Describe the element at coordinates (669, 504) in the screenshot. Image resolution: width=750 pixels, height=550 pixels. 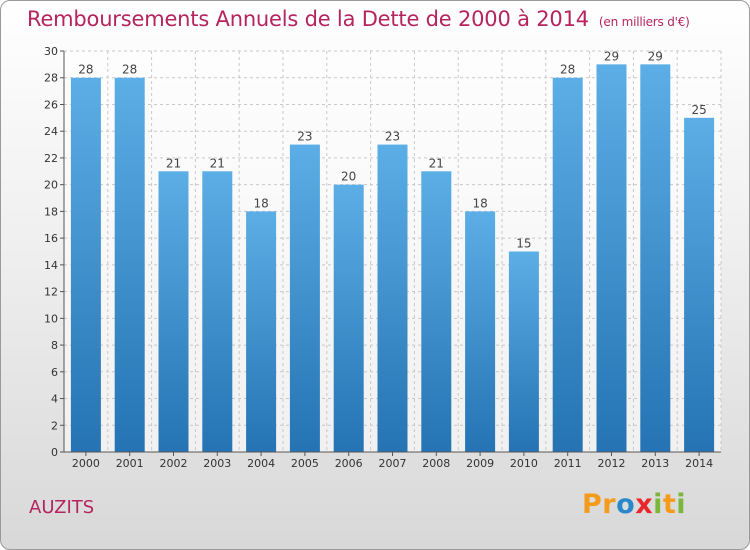
I see `logo-letter: t` at that location.